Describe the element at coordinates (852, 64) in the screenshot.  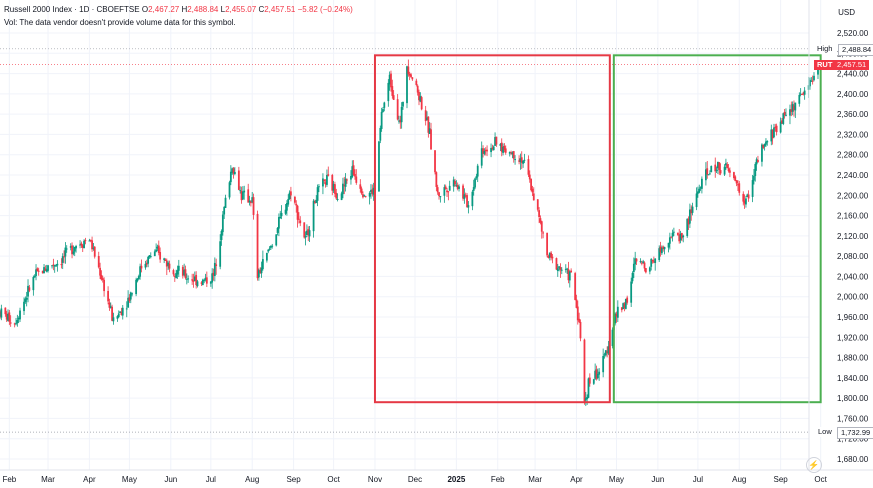
I see `last-price-tag: 2,457.51` at that location.